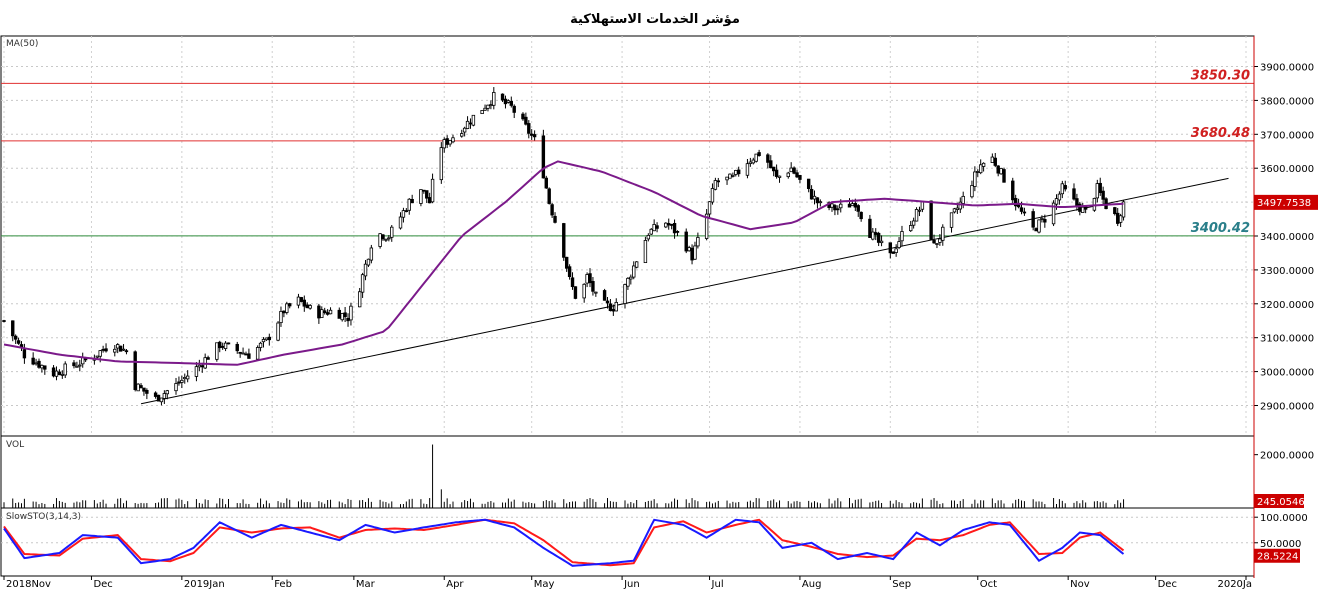 The width and height of the screenshot is (1319, 591). What do you see at coordinates (627, 542) in the screenshot?
I see `stochastic-panel-frame` at bounding box center [627, 542].